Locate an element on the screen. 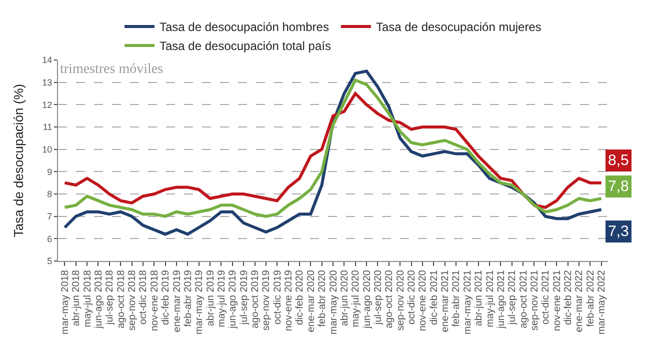 Image resolution: width=650 pixels, height=349 pixels. x-tick-label: ene-mar 2021 is located at coordinates (446, 301).